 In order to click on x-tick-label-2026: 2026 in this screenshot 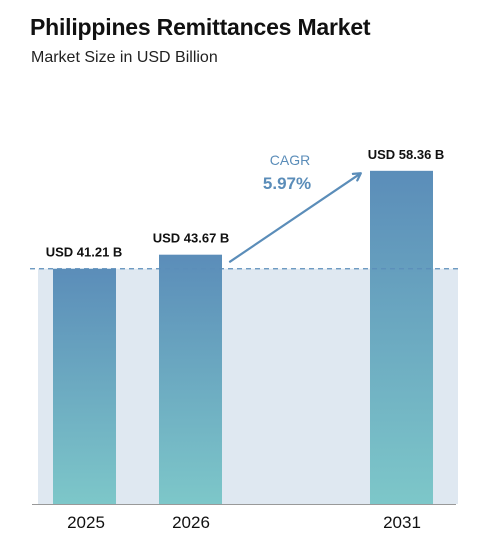, I will do `click(191, 522)`.